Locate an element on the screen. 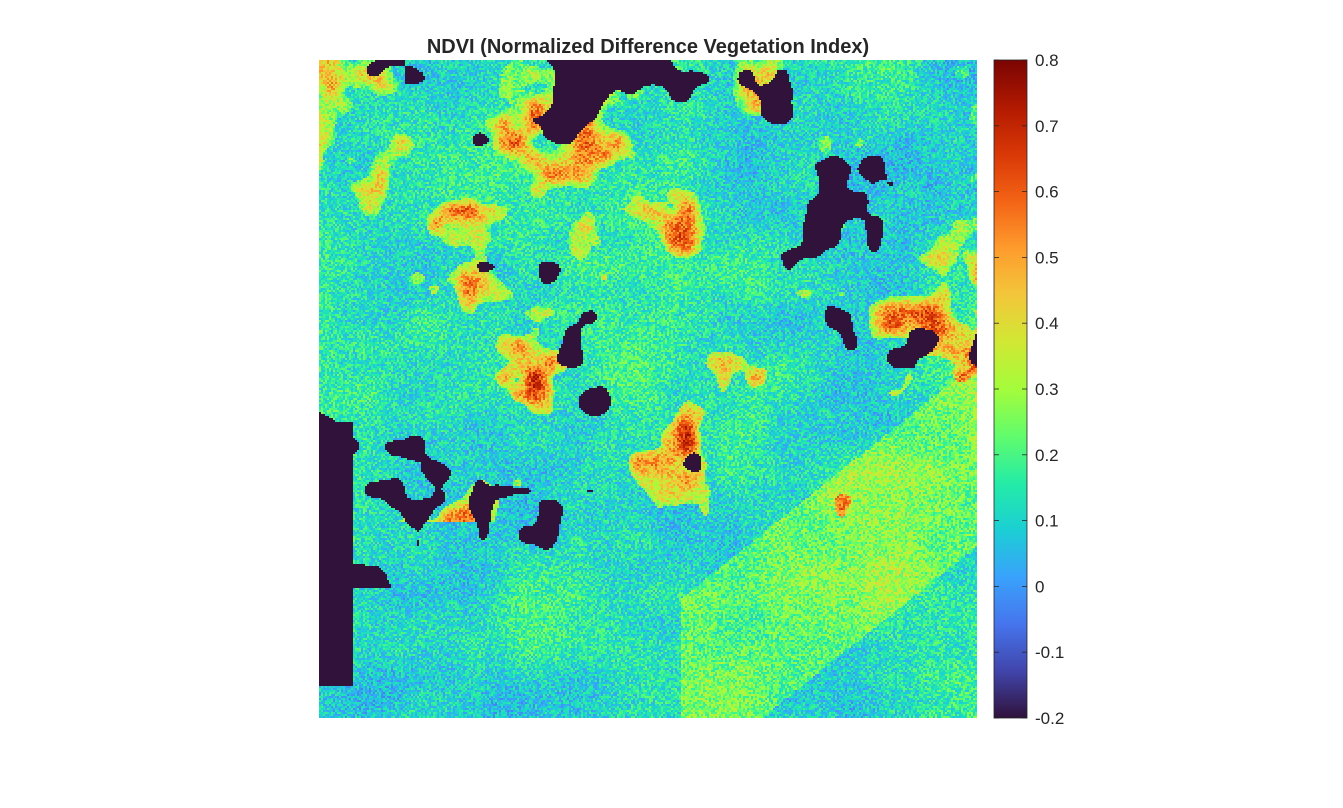  colorbar-tick-label: 0.5 is located at coordinates (1047, 257).